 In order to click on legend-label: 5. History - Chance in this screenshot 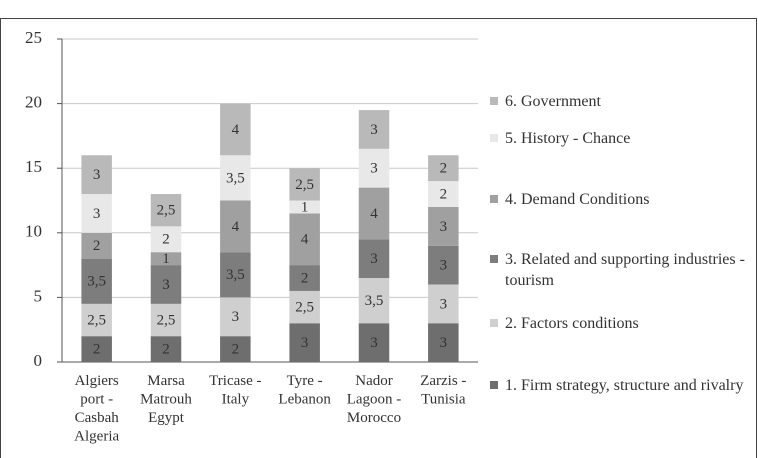, I will do `click(568, 138)`.